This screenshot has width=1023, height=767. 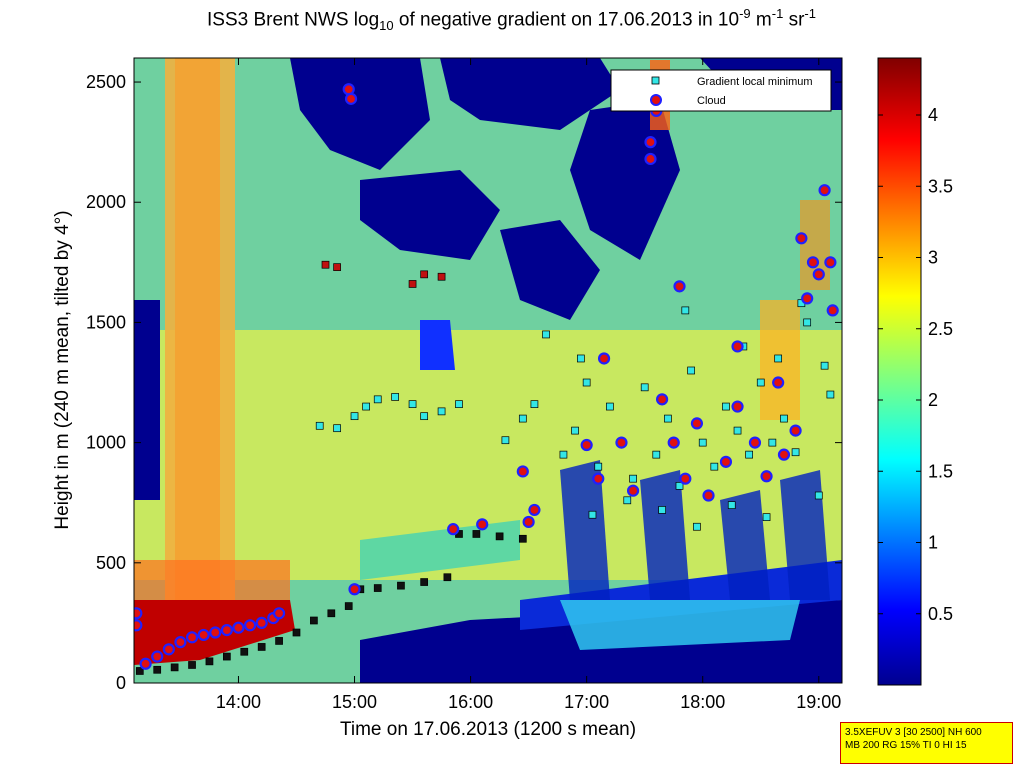 What do you see at coordinates (470, 702) in the screenshot?
I see `x-tick-label: 16:00` at bounding box center [470, 702].